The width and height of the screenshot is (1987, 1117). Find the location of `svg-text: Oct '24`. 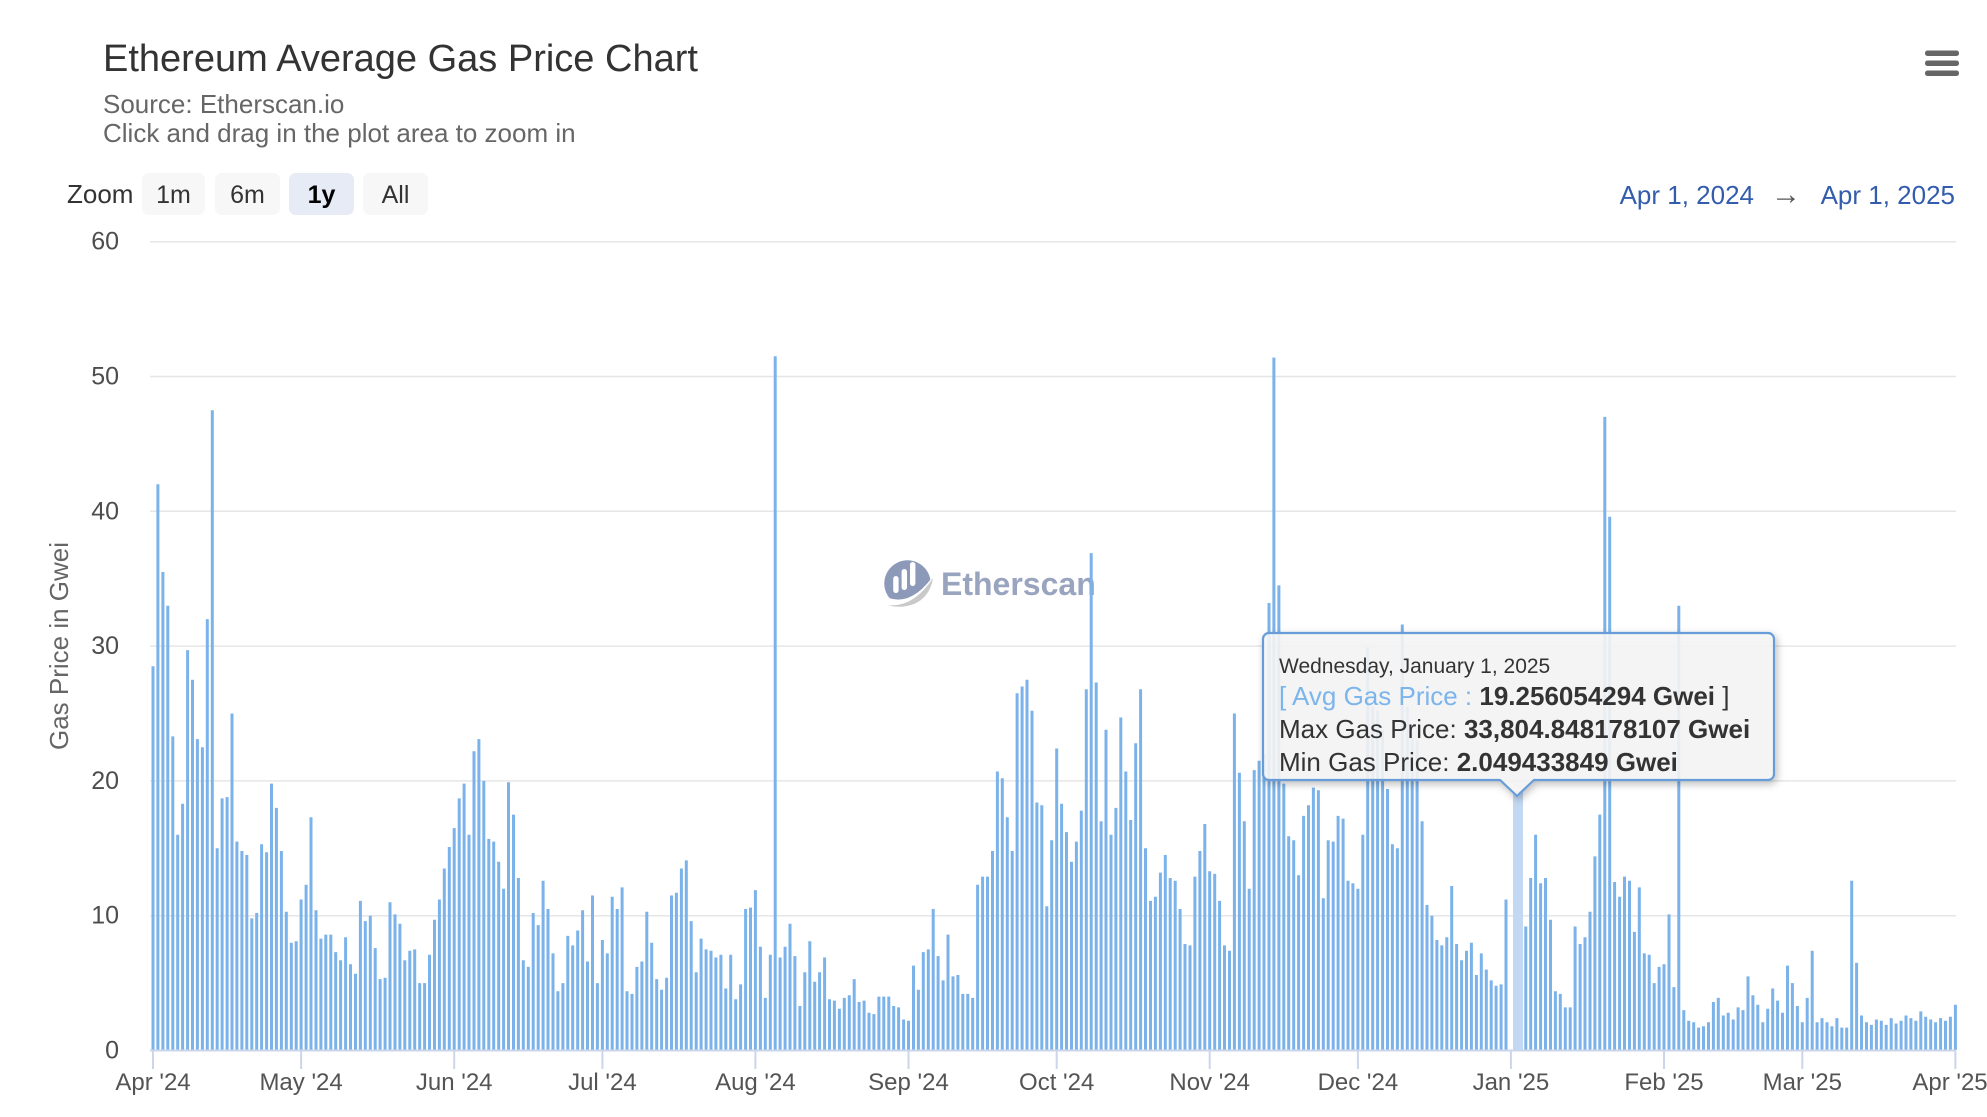

svg-text: Oct '24 is located at coordinates (1056, 1082).